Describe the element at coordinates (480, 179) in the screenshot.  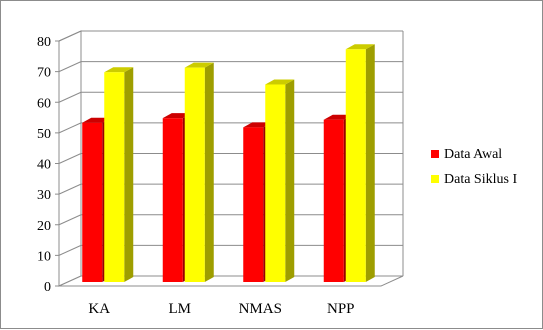
I see `legend-label: Data Siklus I` at that location.